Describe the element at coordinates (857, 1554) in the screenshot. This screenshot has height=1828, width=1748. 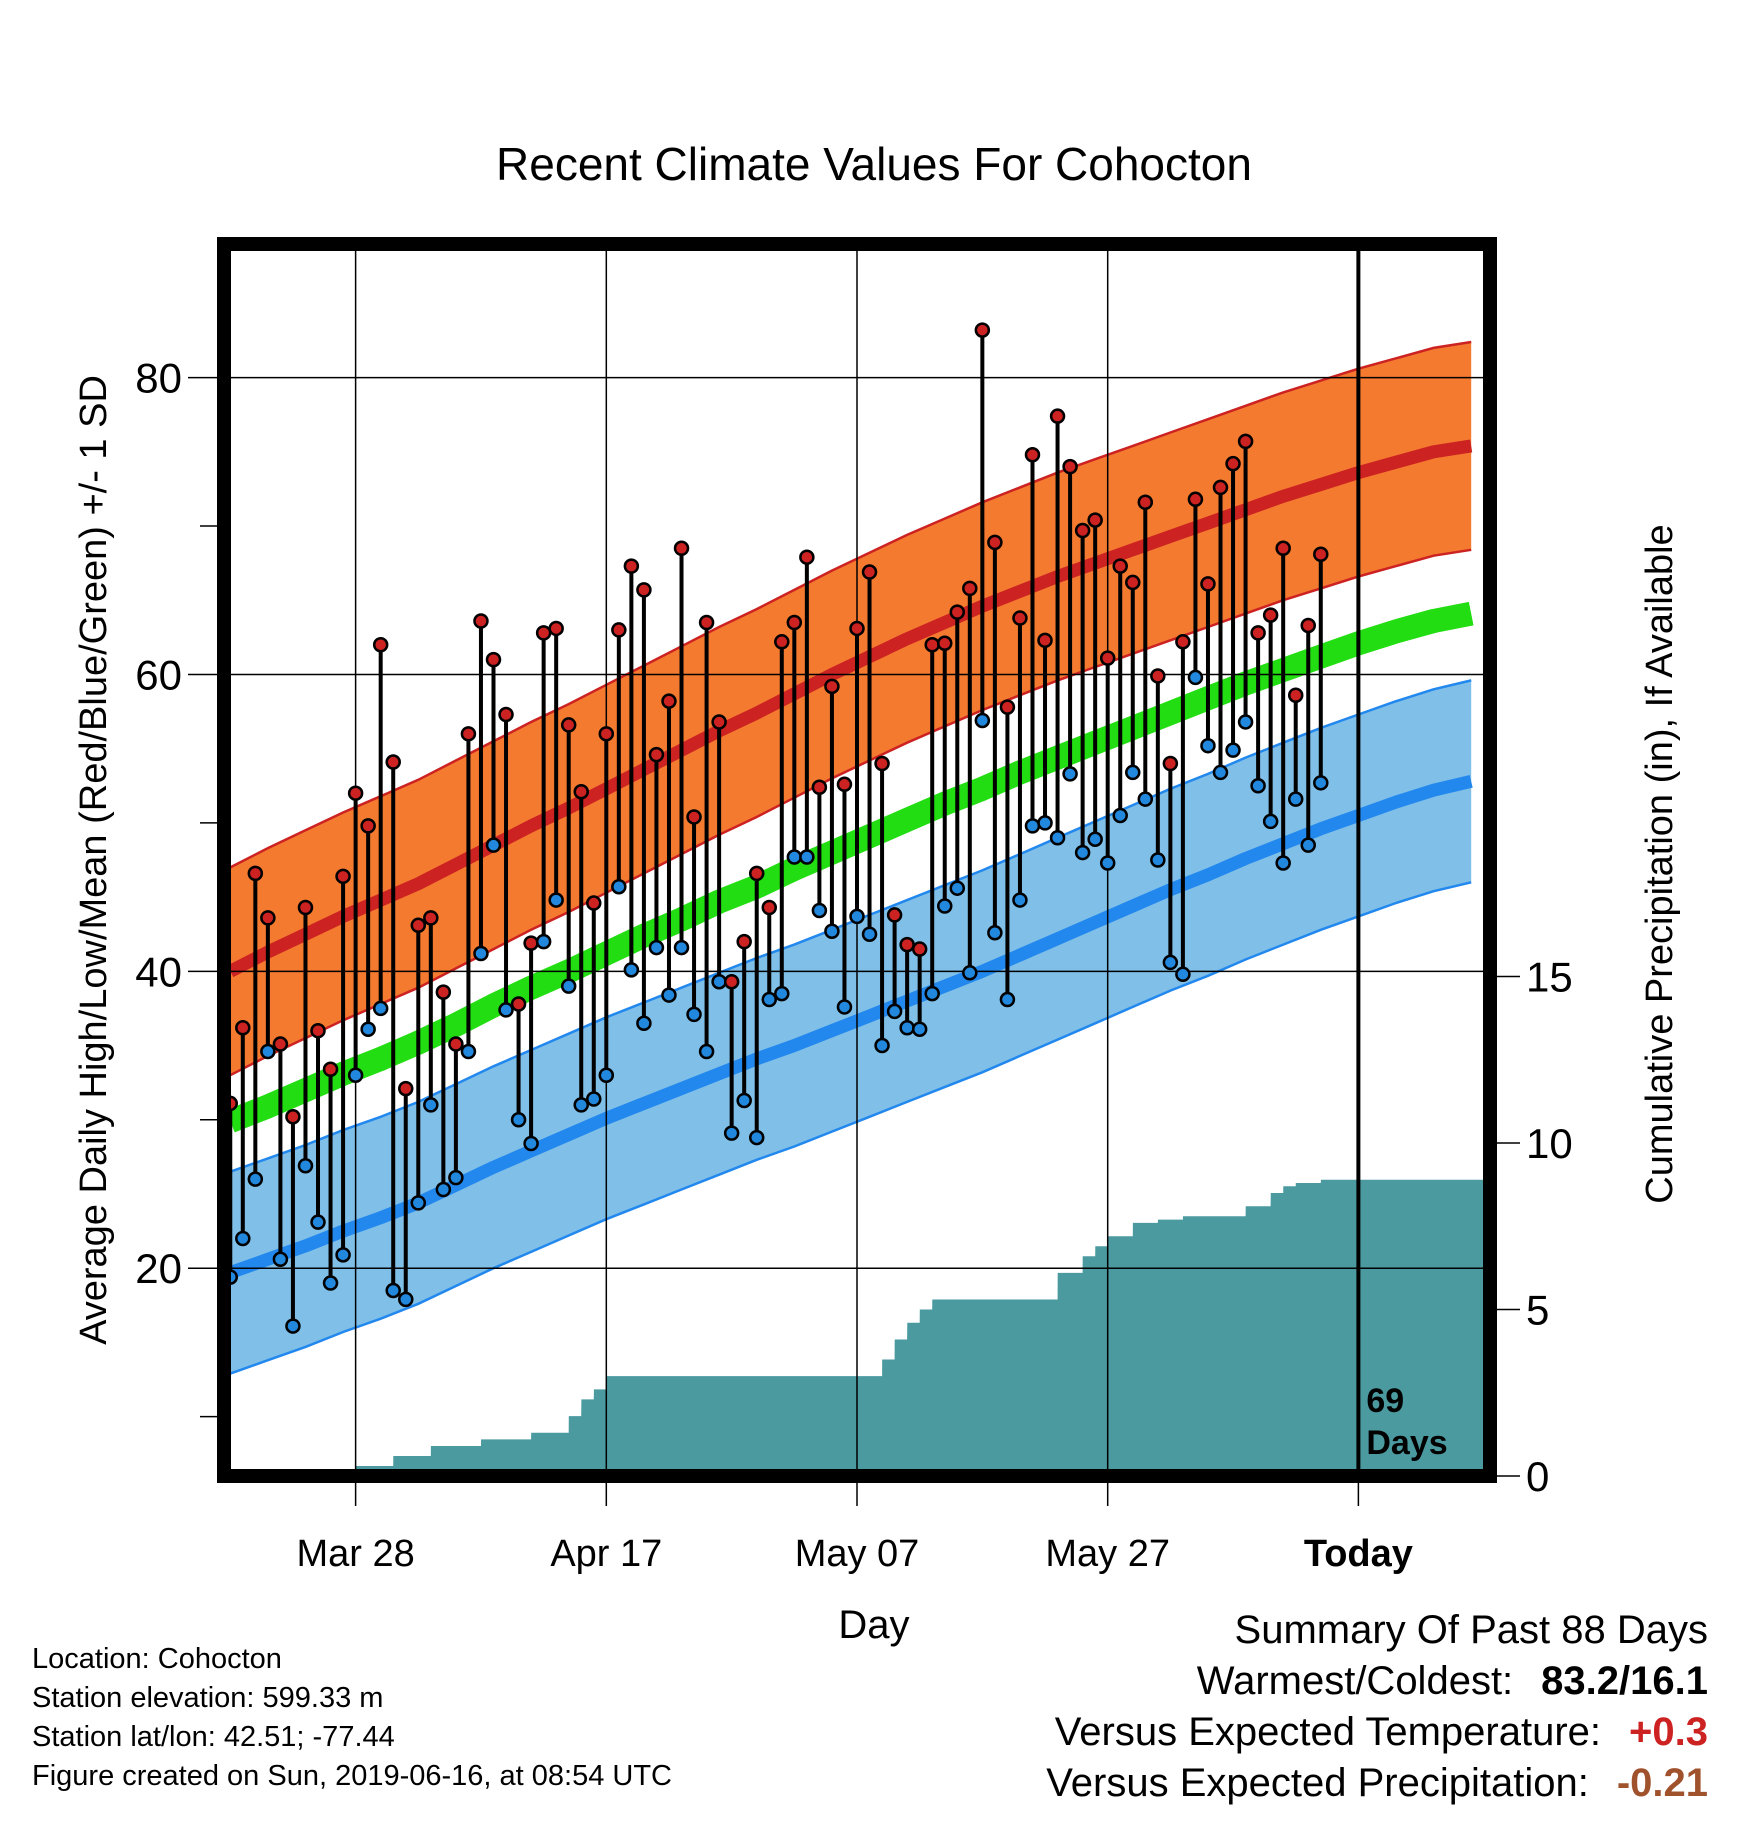
I see `x-tick-label: May 07` at that location.